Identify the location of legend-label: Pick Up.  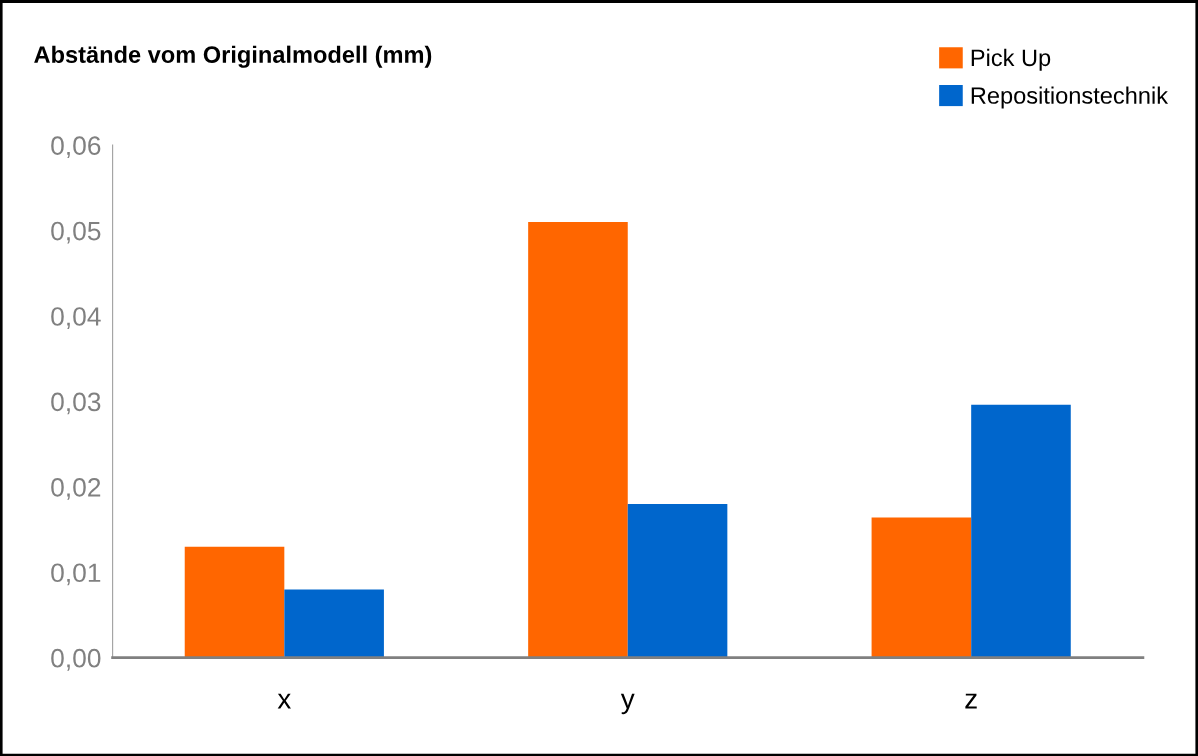
(1011, 59).